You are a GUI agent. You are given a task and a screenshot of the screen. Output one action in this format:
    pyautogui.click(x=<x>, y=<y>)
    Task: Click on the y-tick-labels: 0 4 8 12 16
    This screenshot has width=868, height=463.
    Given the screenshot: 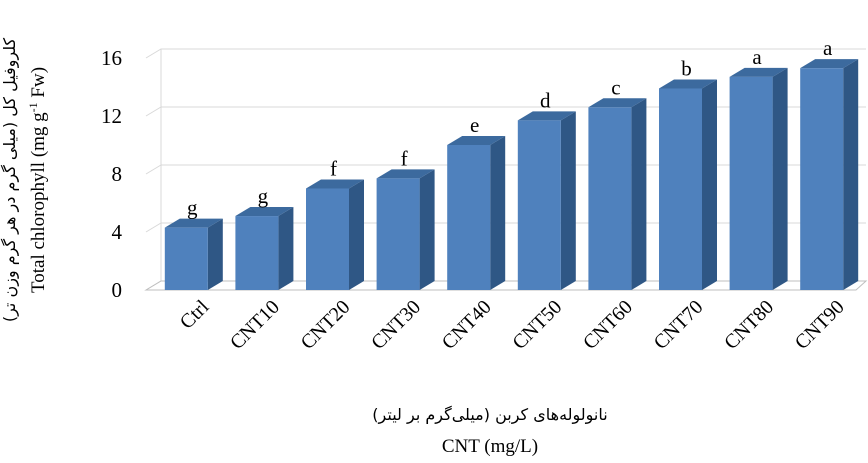 What is the action you would take?
    pyautogui.click(x=112, y=174)
    